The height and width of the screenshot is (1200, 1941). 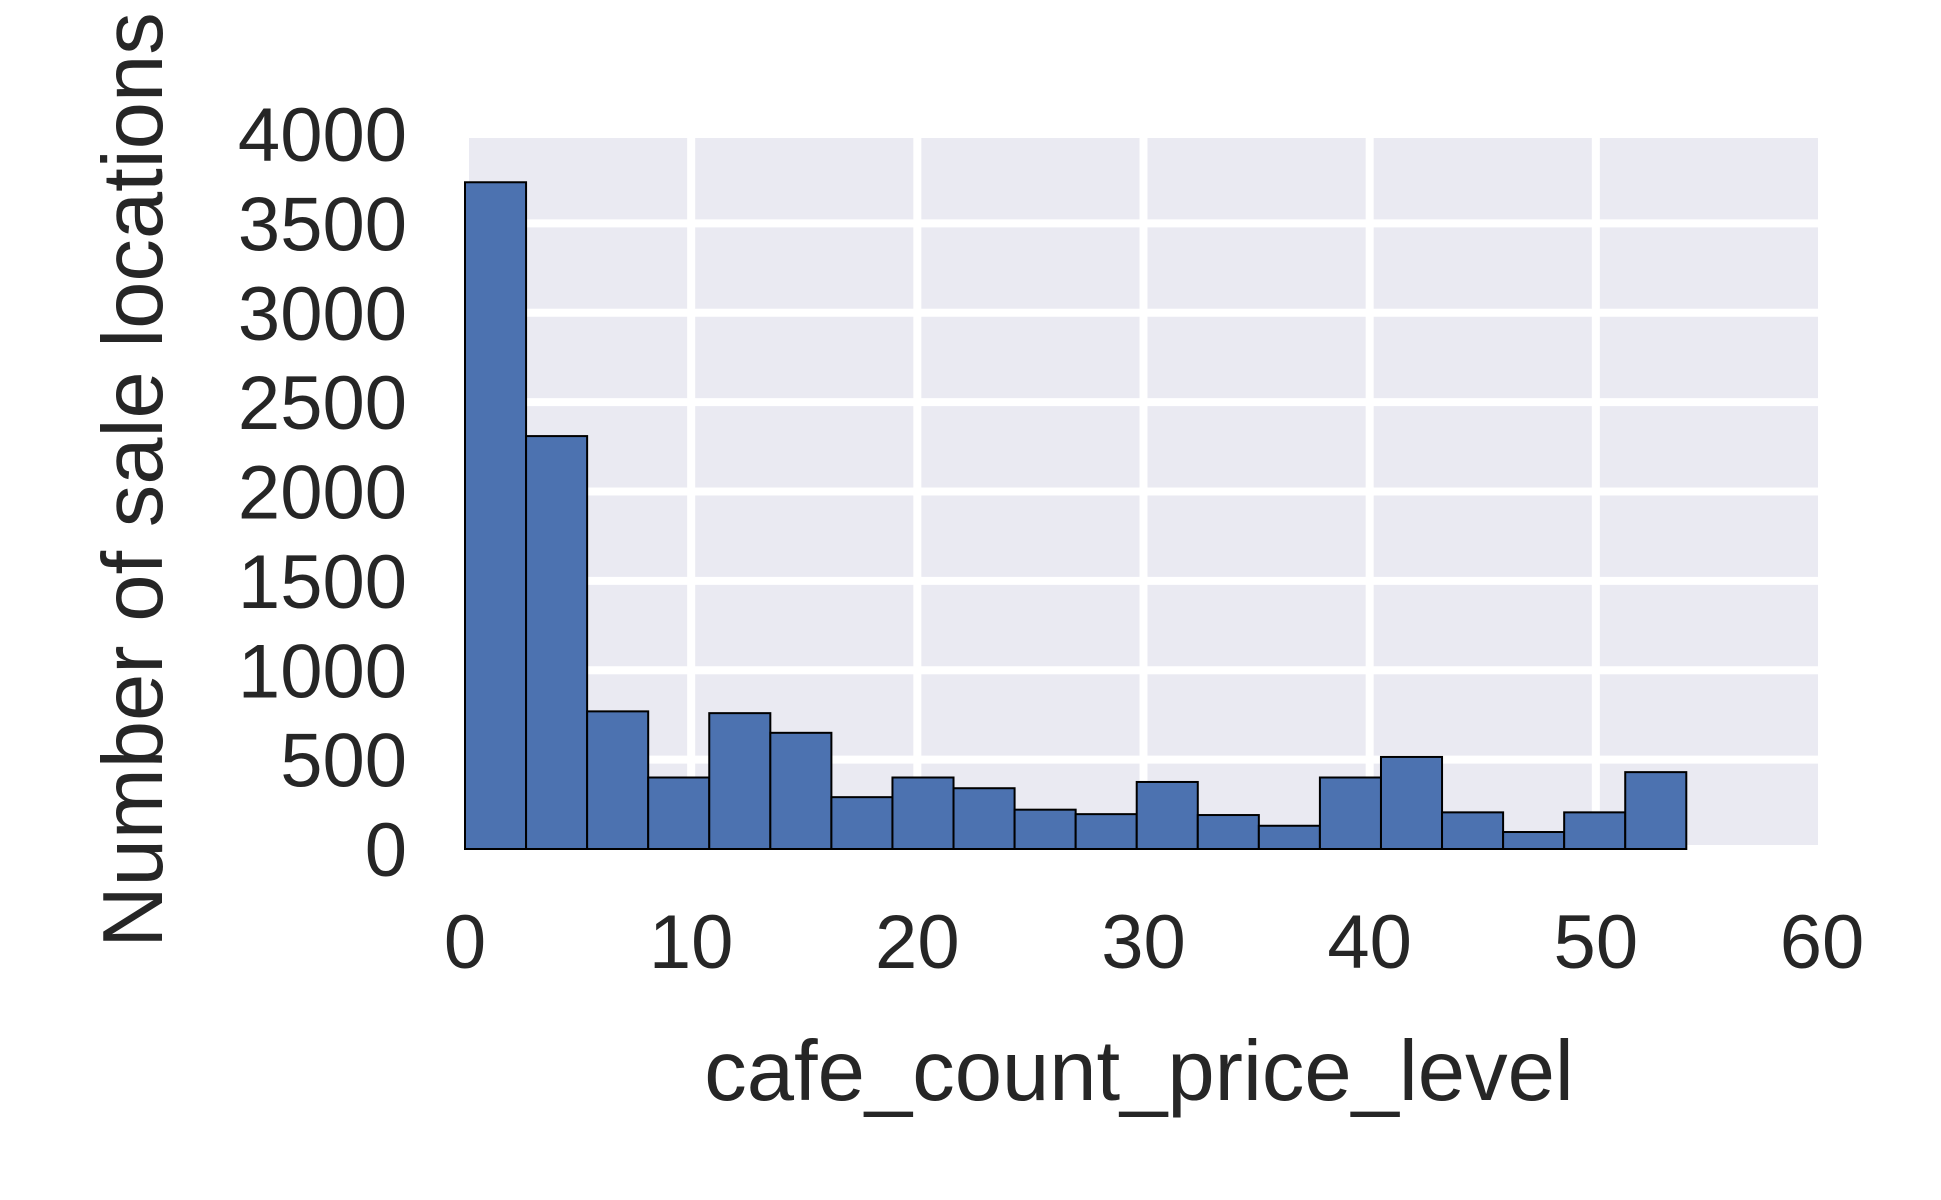 I want to click on x-tick-labels: 0 10 20 30 40 50 60, so click(x=1154, y=942).